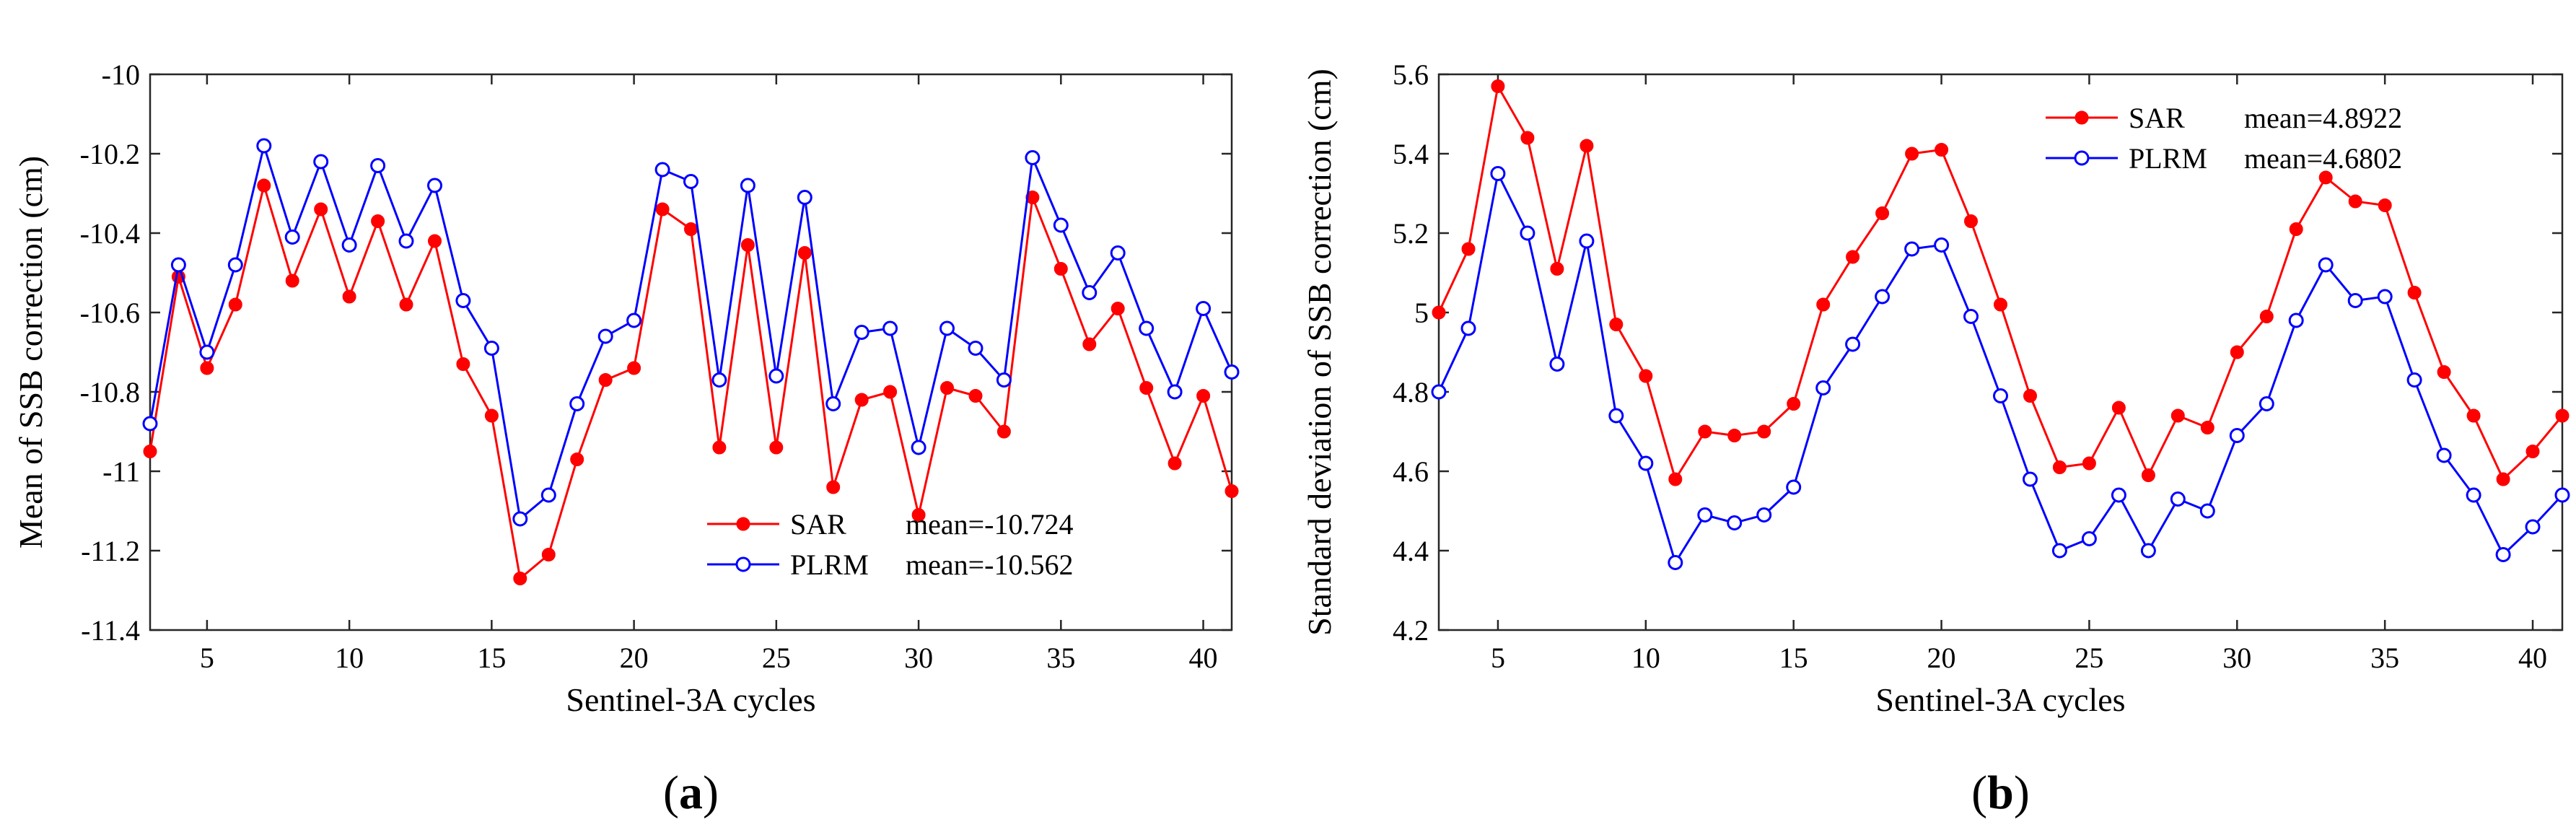  I want to click on x-tick-label: 20, so click(1942, 658).